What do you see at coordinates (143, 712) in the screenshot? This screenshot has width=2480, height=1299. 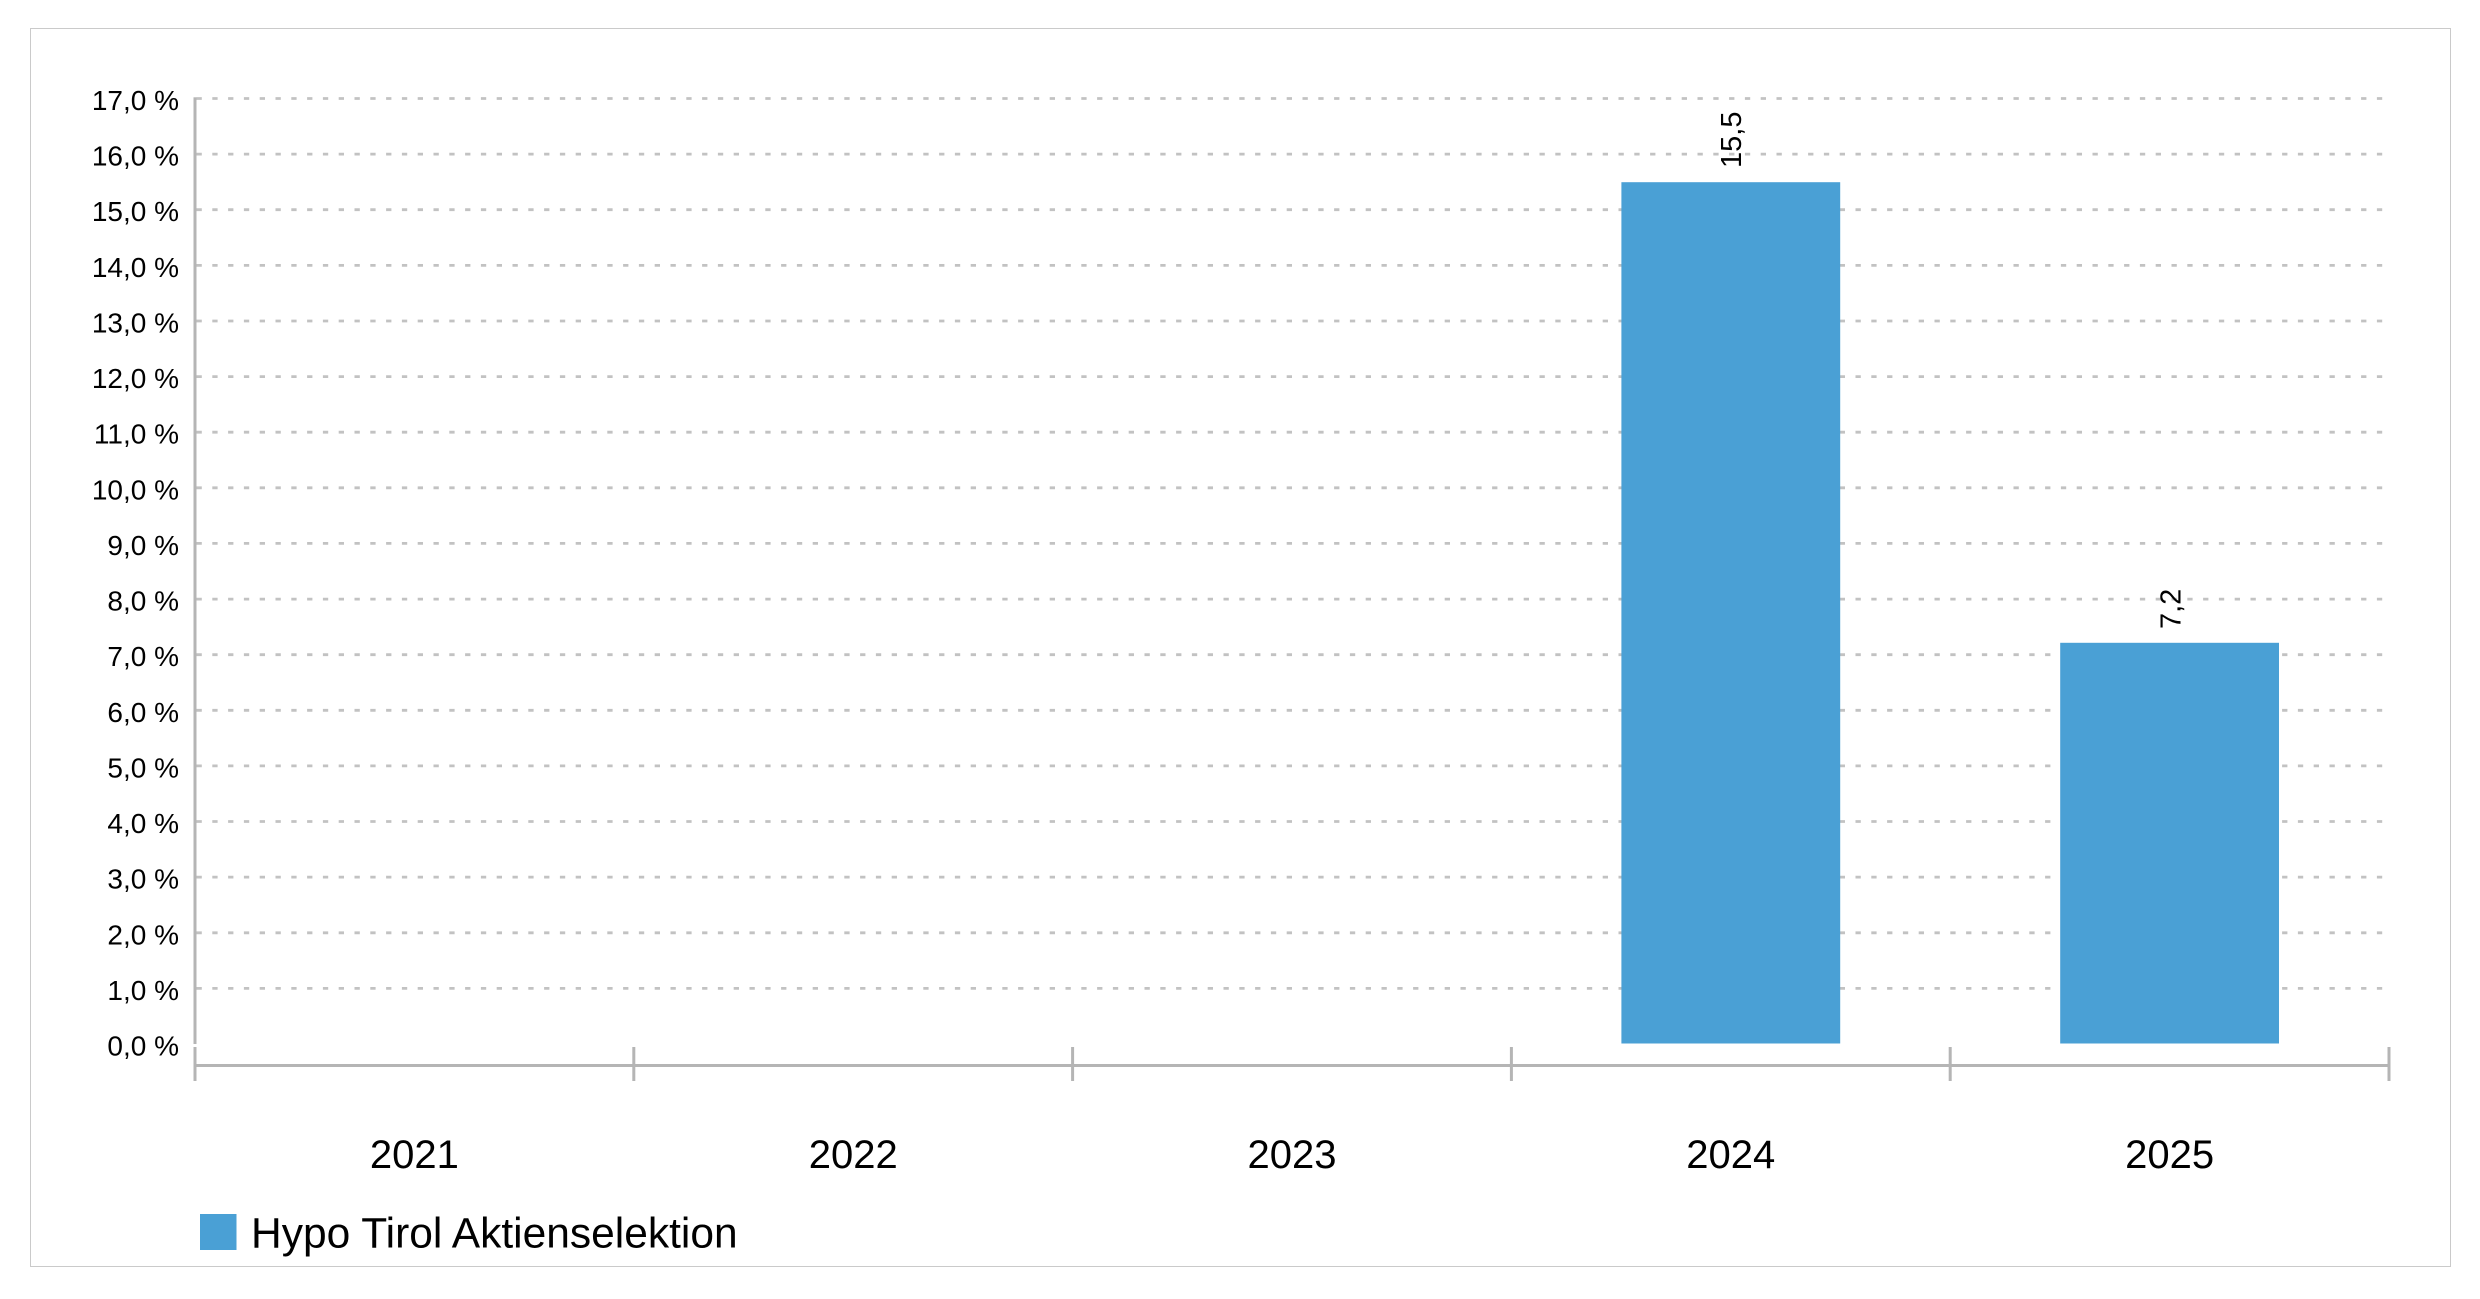 I see `svg-text: 6,0 %` at bounding box center [143, 712].